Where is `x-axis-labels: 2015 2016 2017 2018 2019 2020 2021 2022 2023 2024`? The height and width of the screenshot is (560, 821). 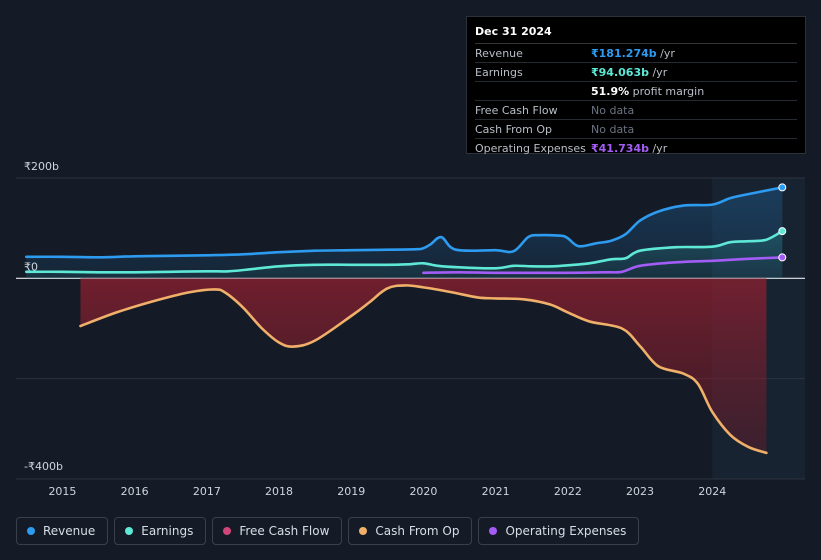
x-axis-labels: 2015 2016 2017 2018 2019 2020 2021 2022 2023 2024 is located at coordinates (387, 491).